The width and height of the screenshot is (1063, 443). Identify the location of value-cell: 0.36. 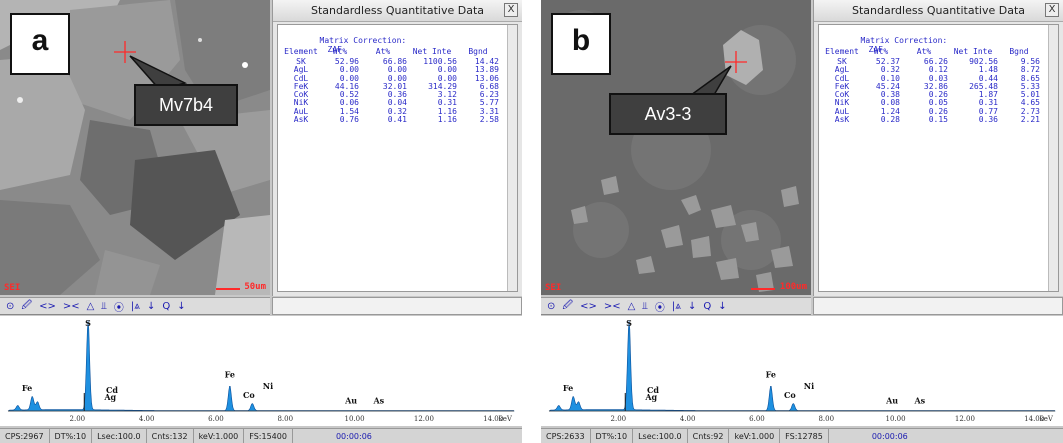
(988, 120).